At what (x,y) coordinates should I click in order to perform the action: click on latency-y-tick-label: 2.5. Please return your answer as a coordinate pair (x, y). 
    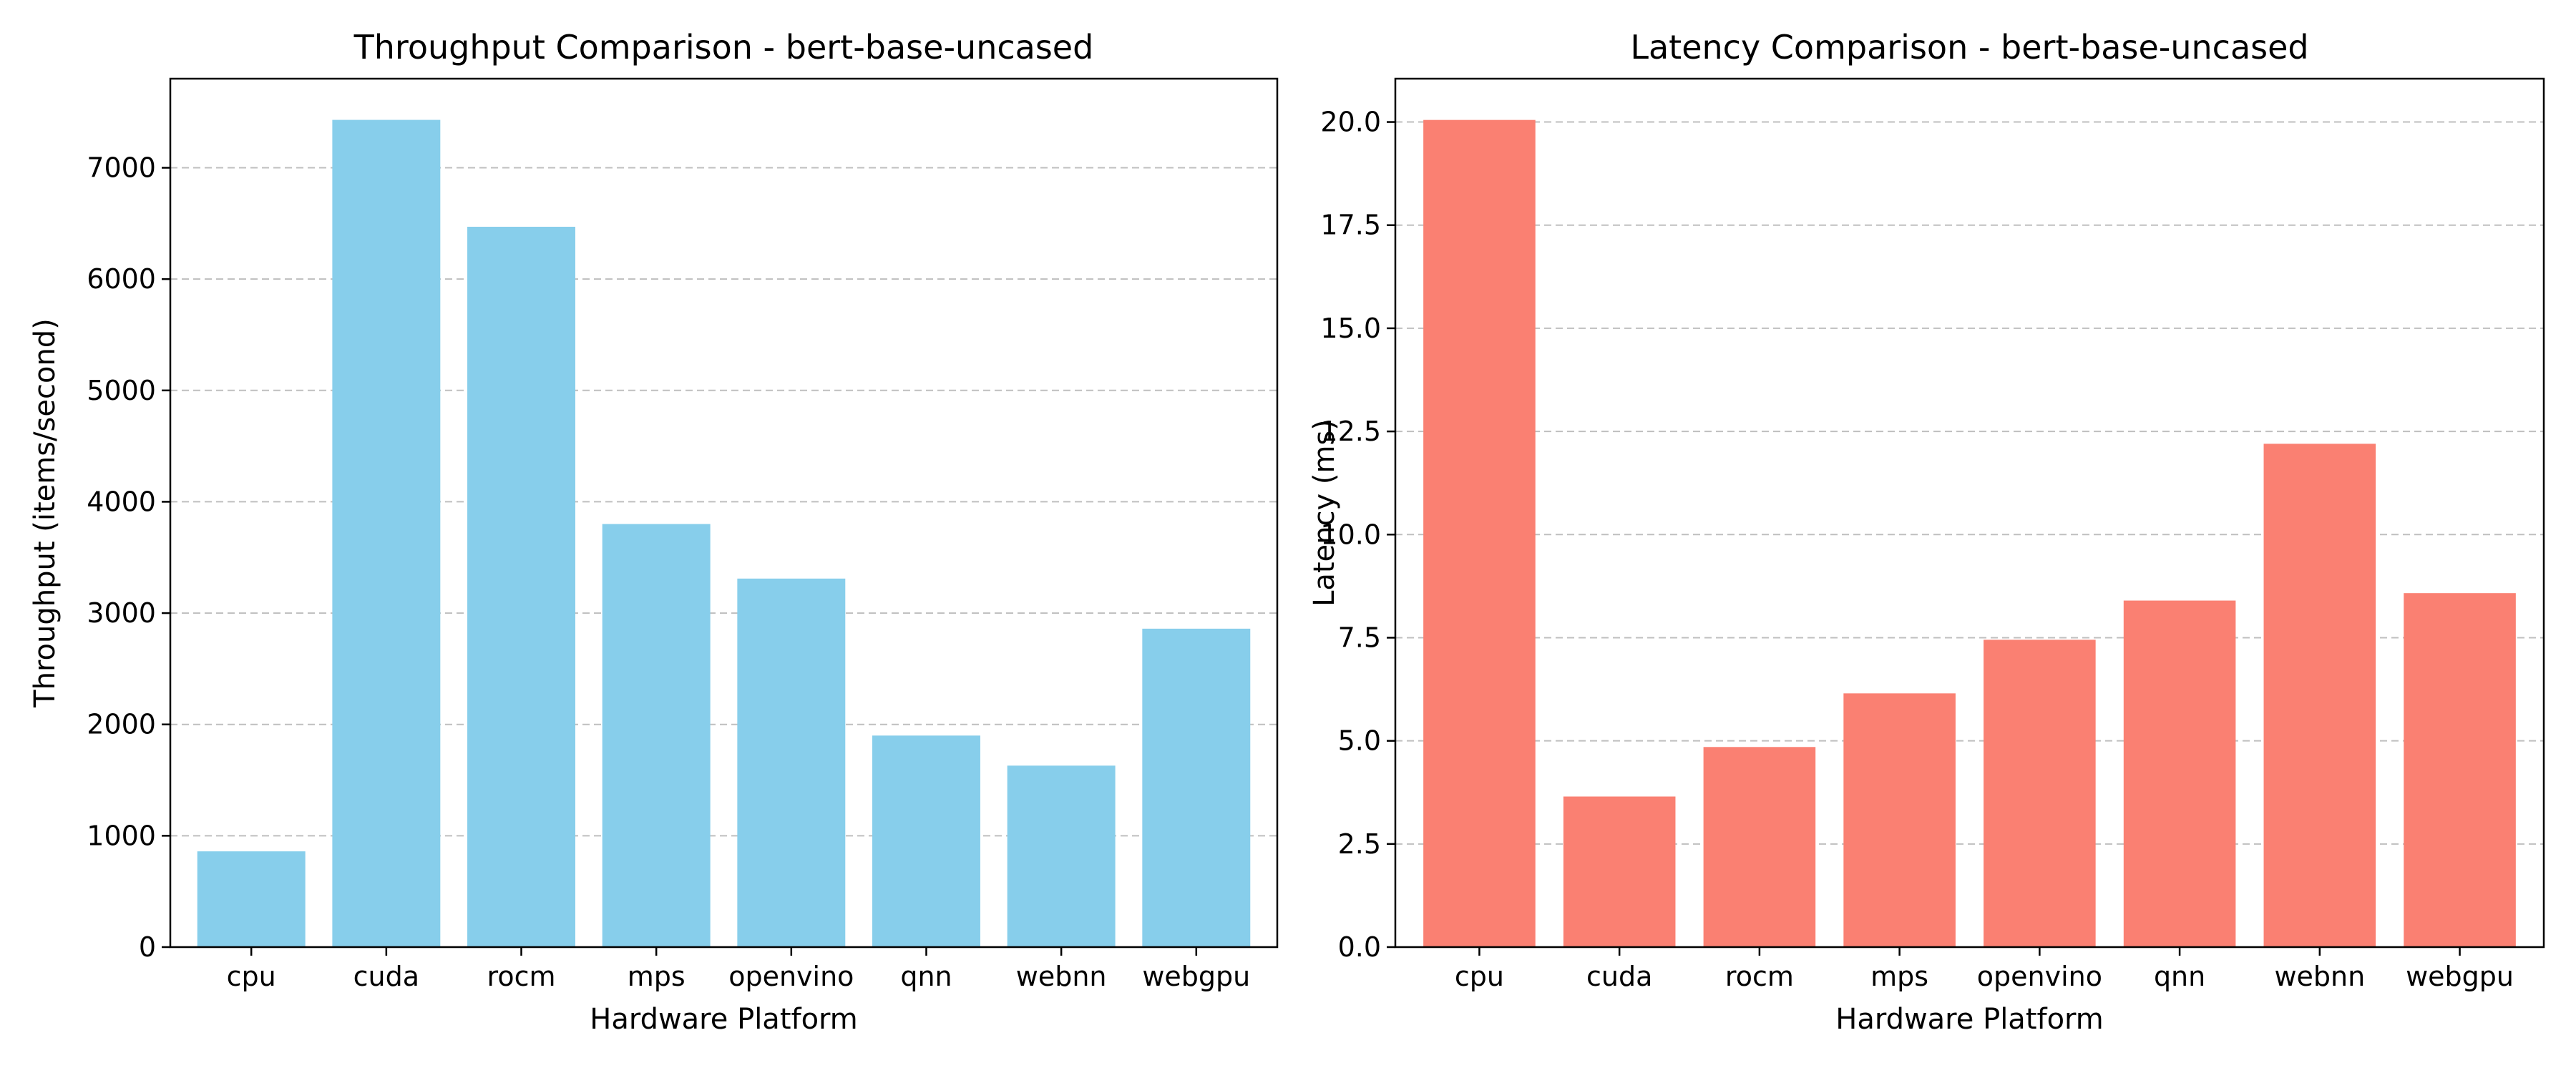
    Looking at the image, I should click on (1359, 844).